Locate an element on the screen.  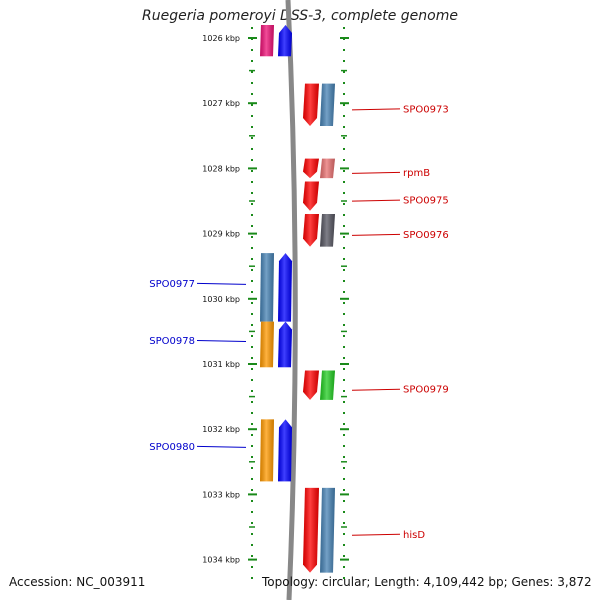
tick-label: 1031 kbp is located at coordinates (221, 364).